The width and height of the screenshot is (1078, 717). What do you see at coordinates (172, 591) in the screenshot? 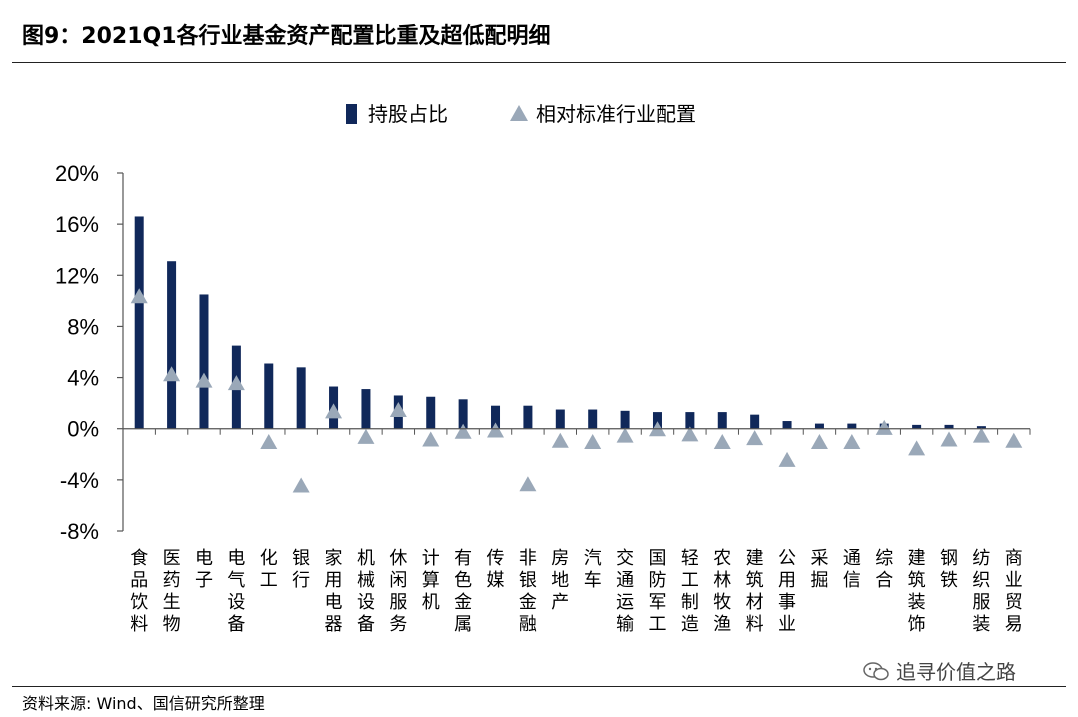
I see `x-tick-label: 医药生物` at bounding box center [172, 591].